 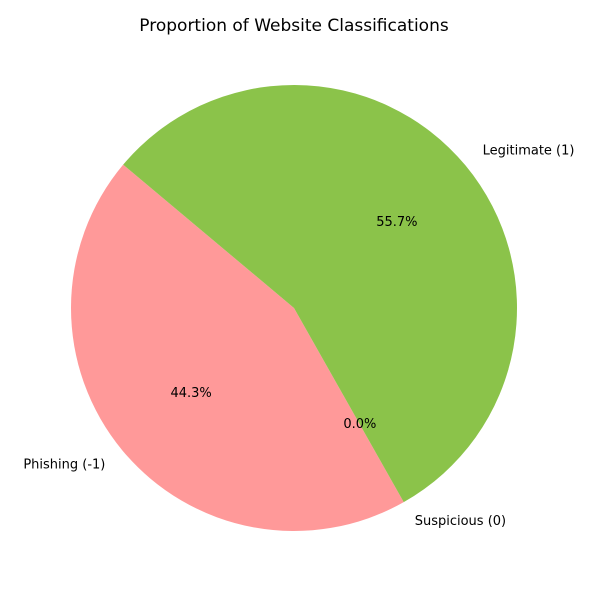 What do you see at coordinates (294, 26) in the screenshot?
I see `chart-title: Proportion of Website Classifications` at bounding box center [294, 26].